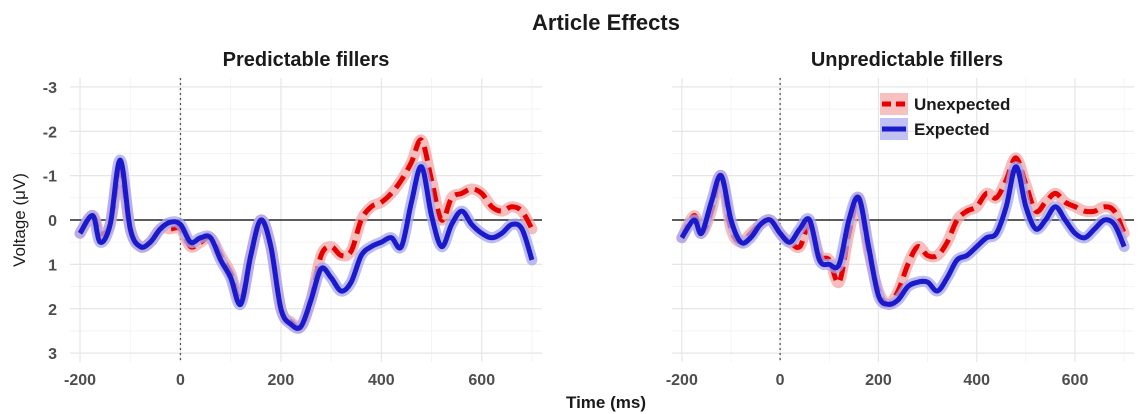 The height and width of the screenshot is (414, 1140). I want to click on y-tick-label: 1, so click(52, 265).